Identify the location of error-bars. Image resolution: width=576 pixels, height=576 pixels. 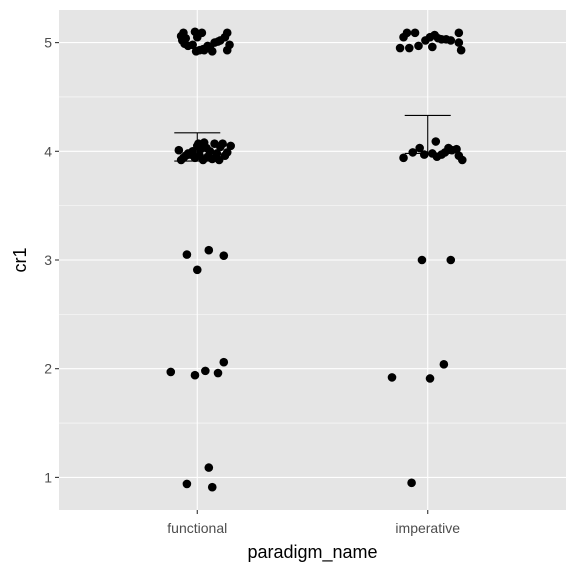
(312, 138).